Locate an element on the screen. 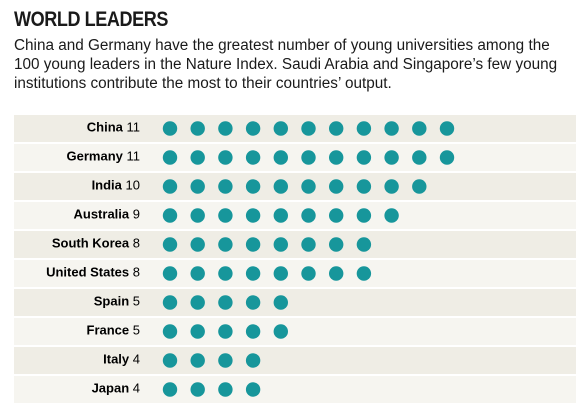  row-label: India 10 is located at coordinates (116, 185).